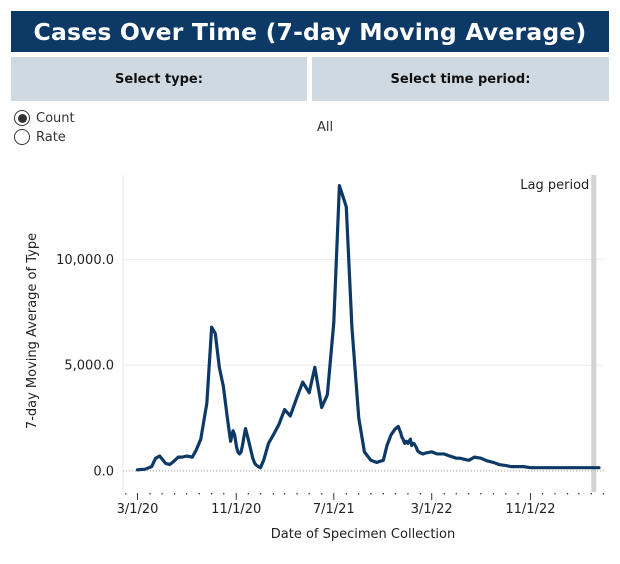  What do you see at coordinates (310, 31) in the screenshot?
I see `page-title: Cases Over Time (7-day Moving Average)` at bounding box center [310, 31].